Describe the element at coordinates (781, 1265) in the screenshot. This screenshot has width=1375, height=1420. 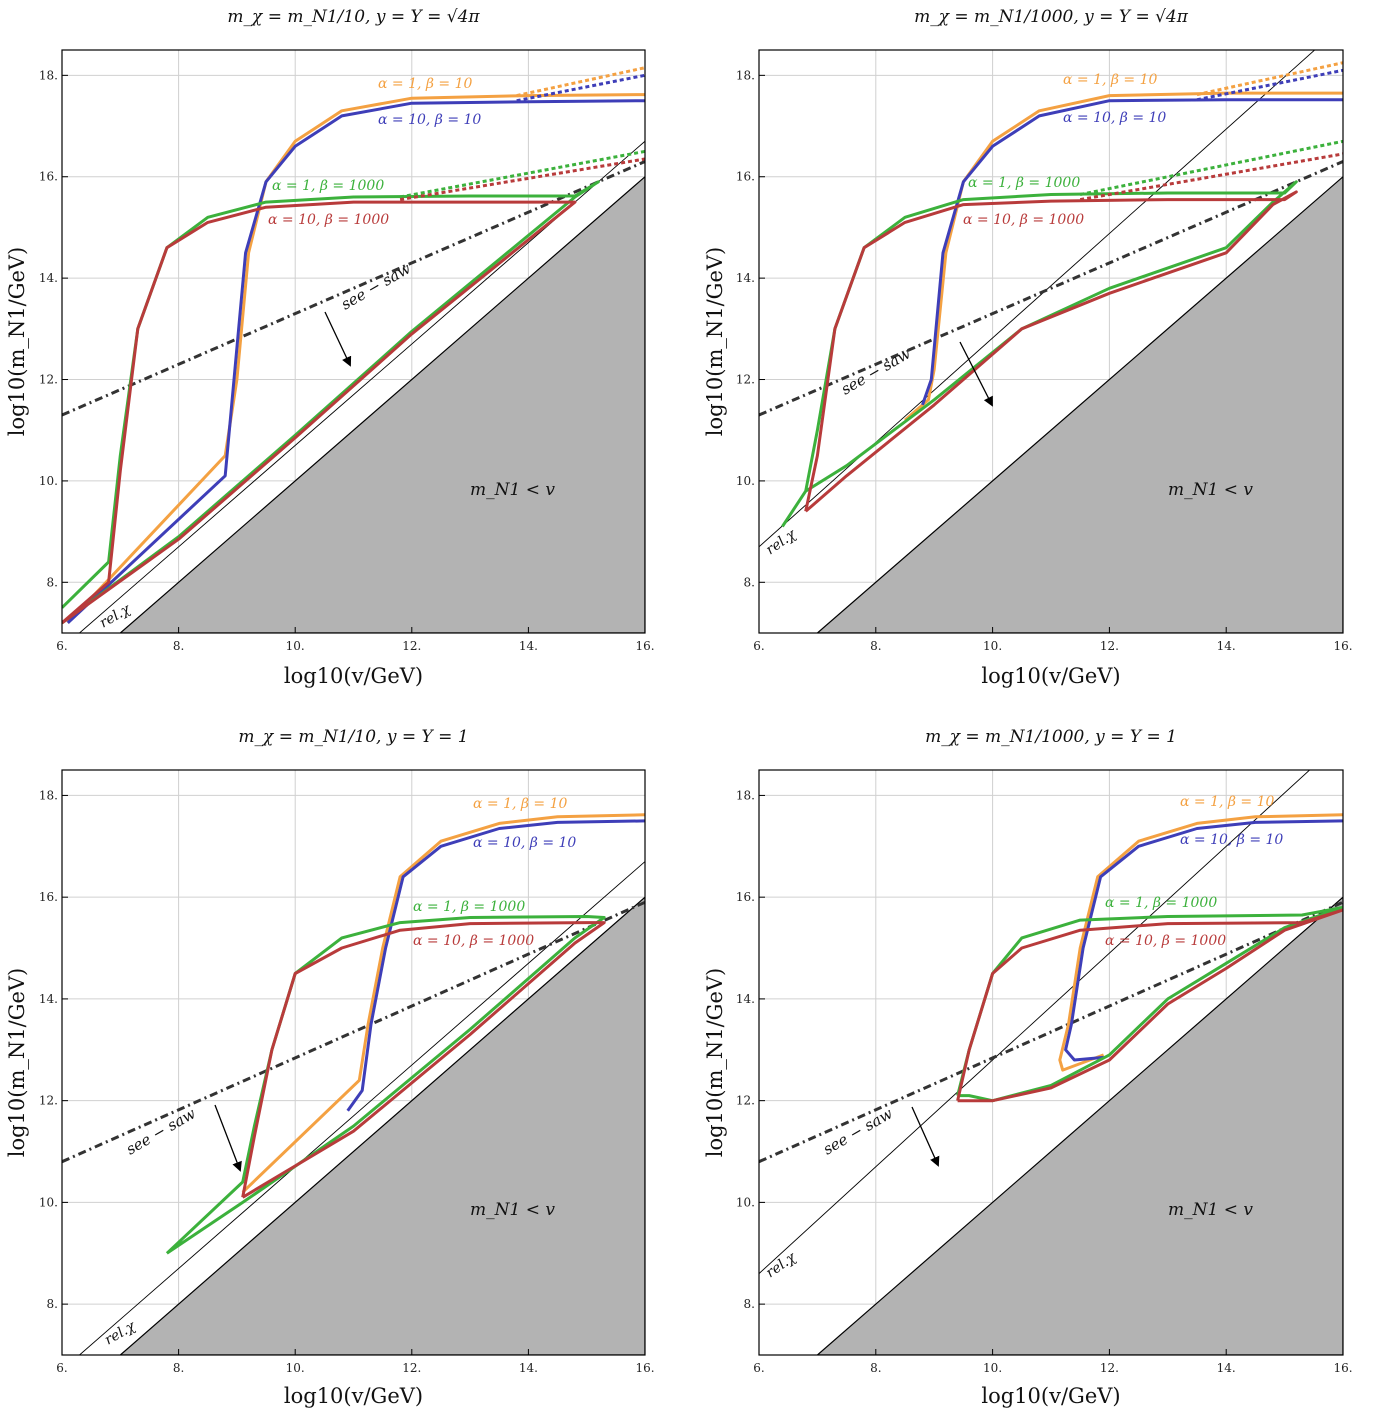
I see `rel-chi-label: rel.χ` at that location.